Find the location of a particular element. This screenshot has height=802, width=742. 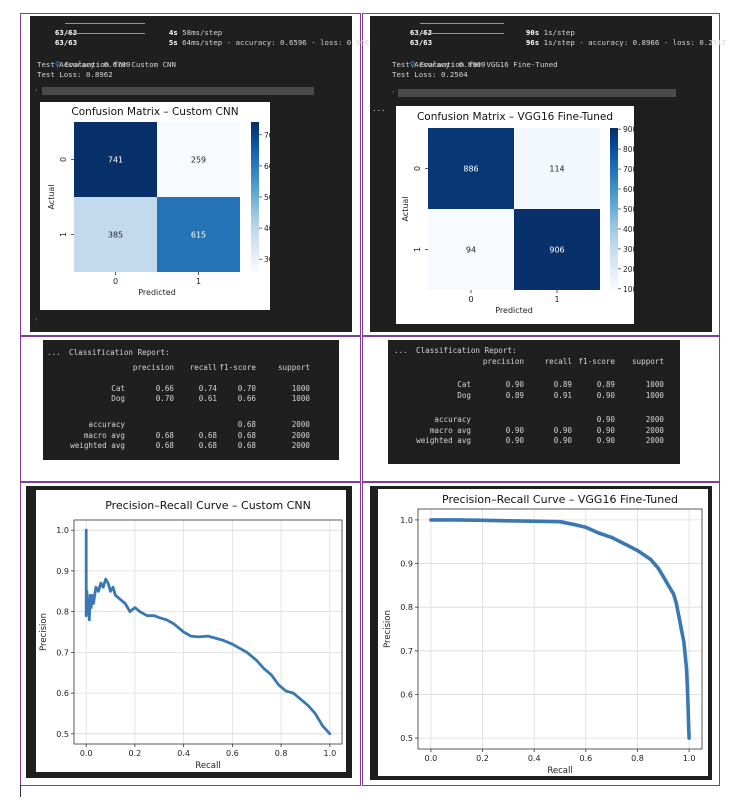

x-tick-label: 0.0 is located at coordinates (86, 753).